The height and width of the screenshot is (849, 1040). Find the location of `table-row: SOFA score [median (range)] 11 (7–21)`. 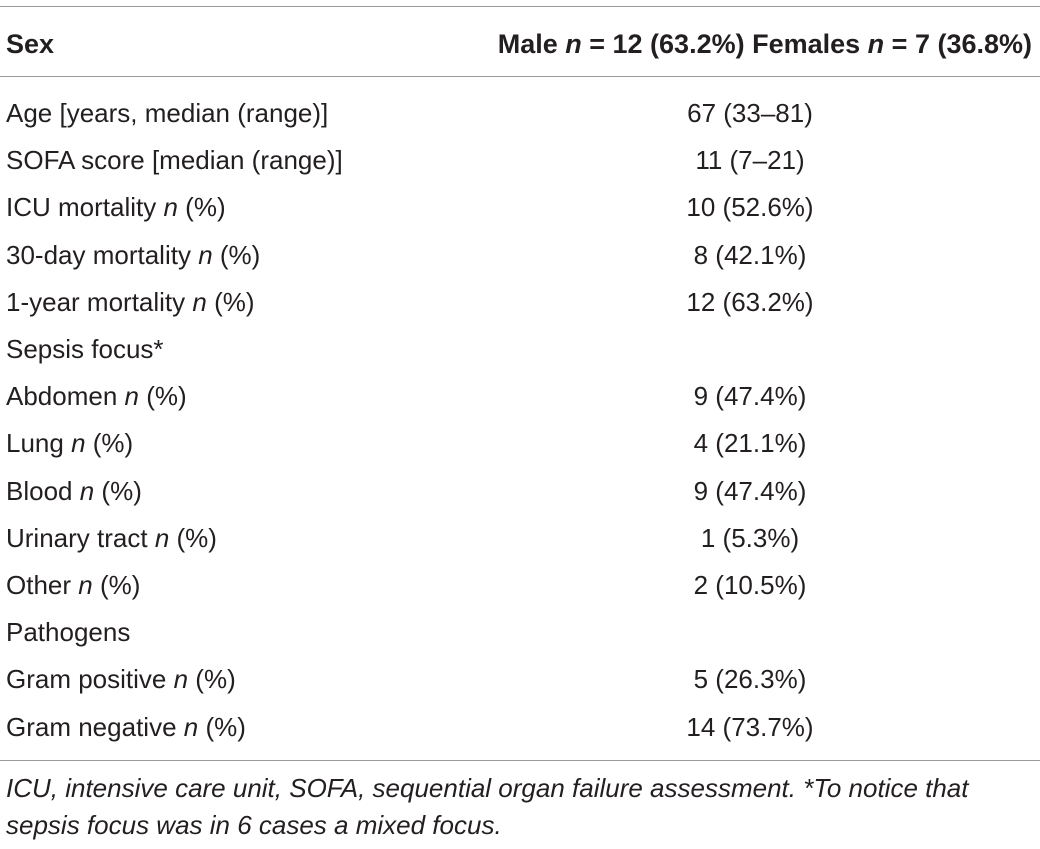

table-row: SOFA score [median (range)] 11 (7–21) is located at coordinates (520, 159).